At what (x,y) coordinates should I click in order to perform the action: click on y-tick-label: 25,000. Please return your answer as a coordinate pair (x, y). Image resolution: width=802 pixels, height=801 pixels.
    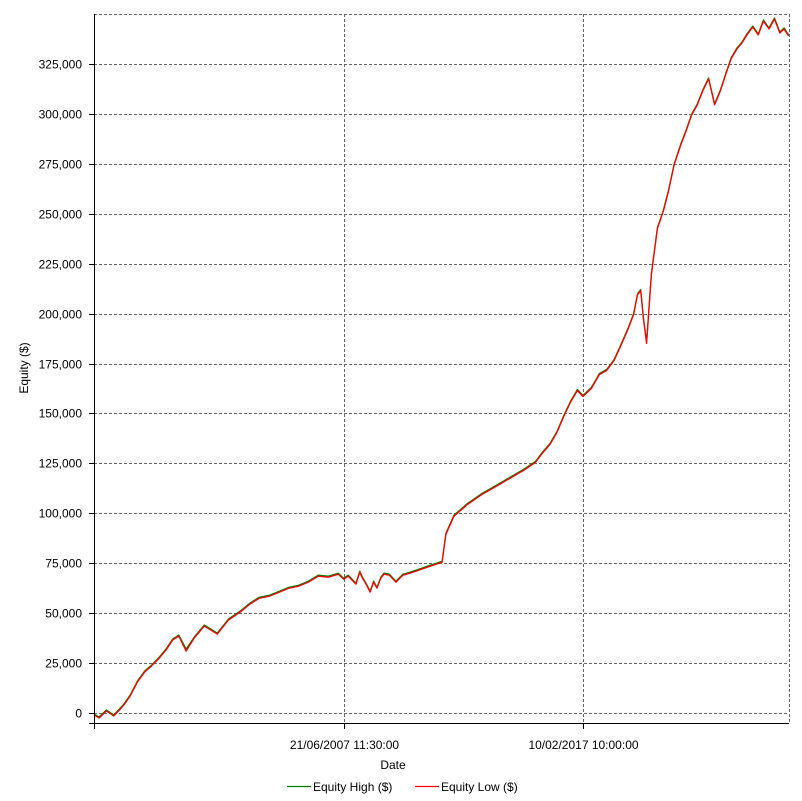
    Looking at the image, I should click on (63, 664).